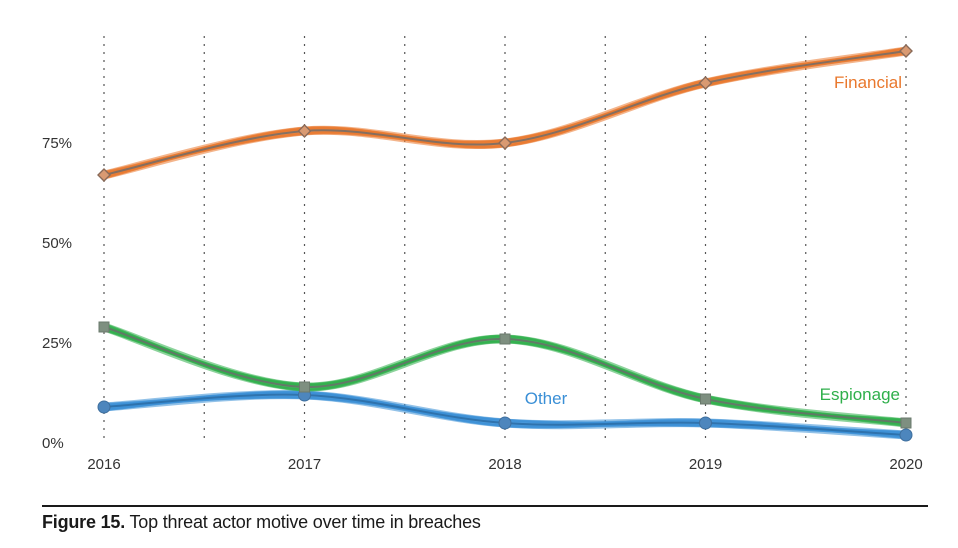 This screenshot has height=548, width=958. I want to click on x-tick-label: 2019, so click(705, 464).